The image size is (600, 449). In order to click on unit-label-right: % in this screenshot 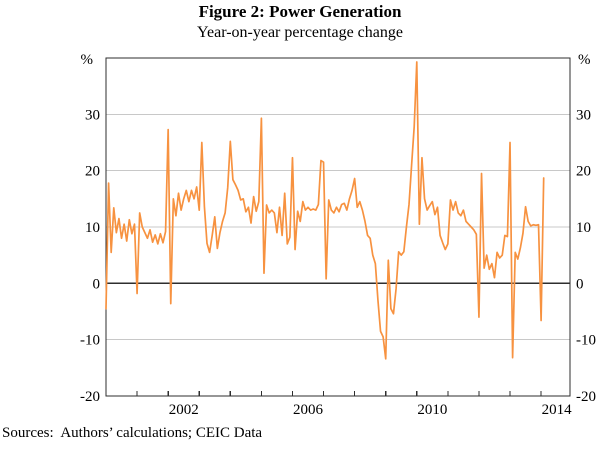, I will do `click(584, 60)`.